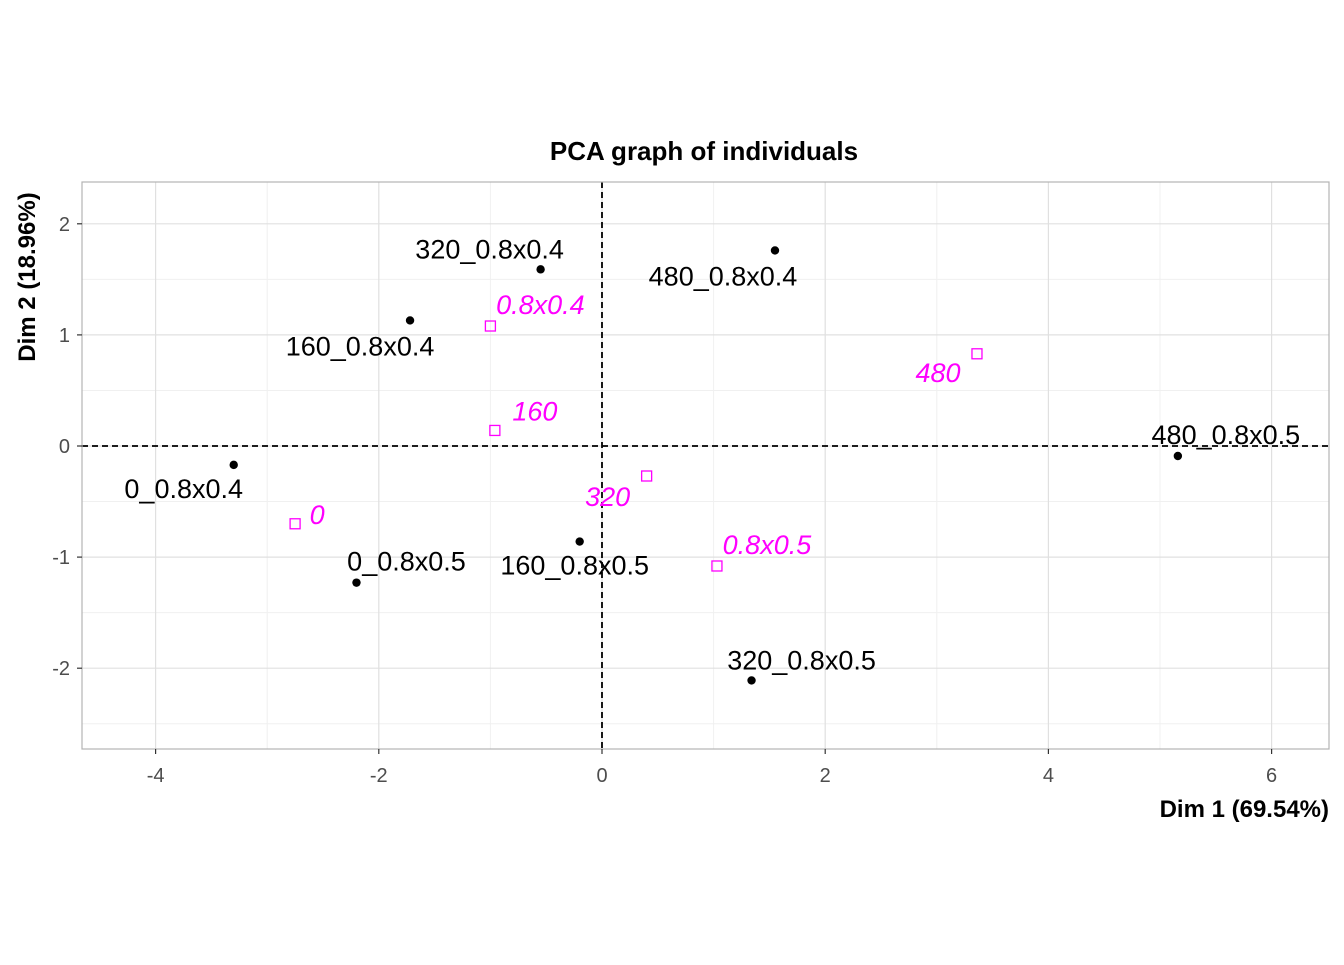 This screenshot has height=965, width=1344. What do you see at coordinates (27, 276) in the screenshot?
I see `y-axis-title: Dim 2 (18.96%)` at bounding box center [27, 276].